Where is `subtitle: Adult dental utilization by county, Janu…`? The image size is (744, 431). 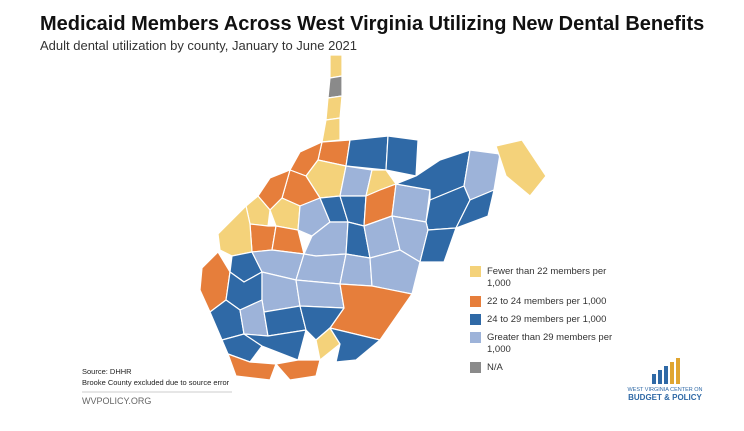
subtitle: Adult dental utilization by county, Janu… is located at coordinates (198, 45).